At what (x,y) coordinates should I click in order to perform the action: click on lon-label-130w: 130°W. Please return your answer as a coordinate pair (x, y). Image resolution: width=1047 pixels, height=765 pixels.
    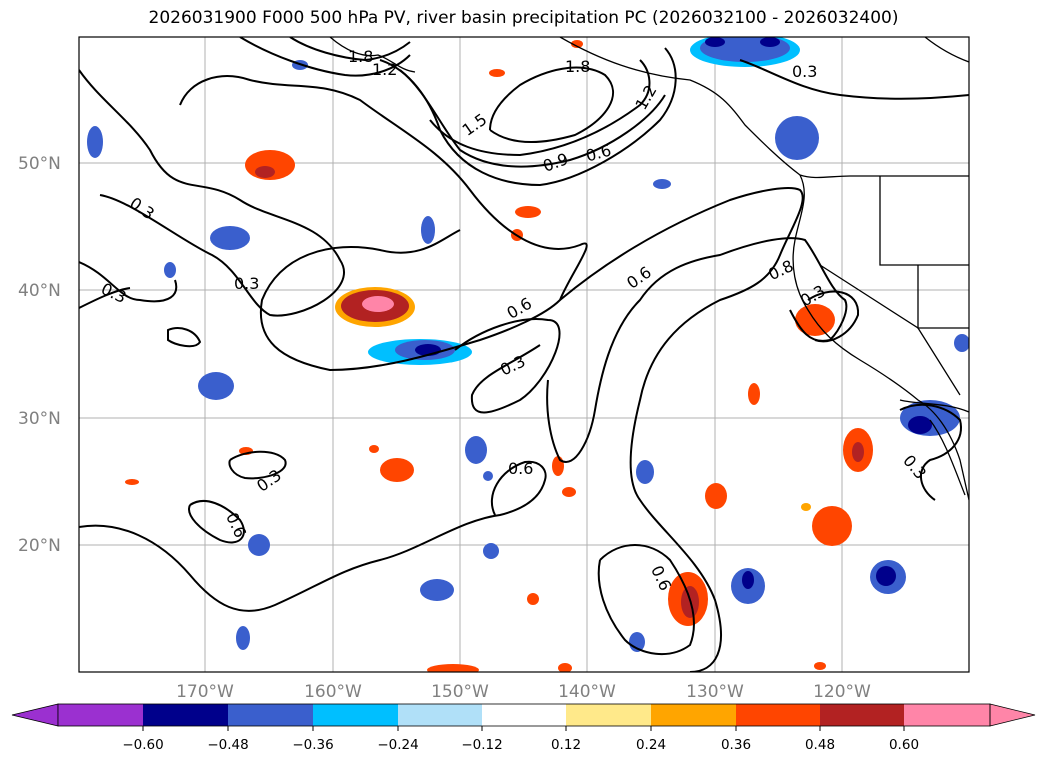
    Looking at the image, I should click on (715, 692).